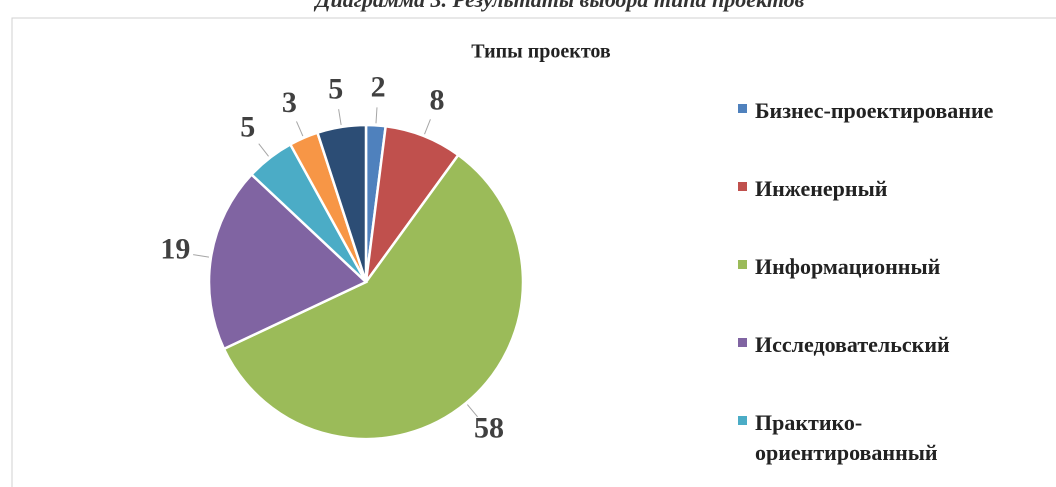  Describe the element at coordinates (821, 188) in the screenshot. I see `legend-label: Инженерный` at that location.